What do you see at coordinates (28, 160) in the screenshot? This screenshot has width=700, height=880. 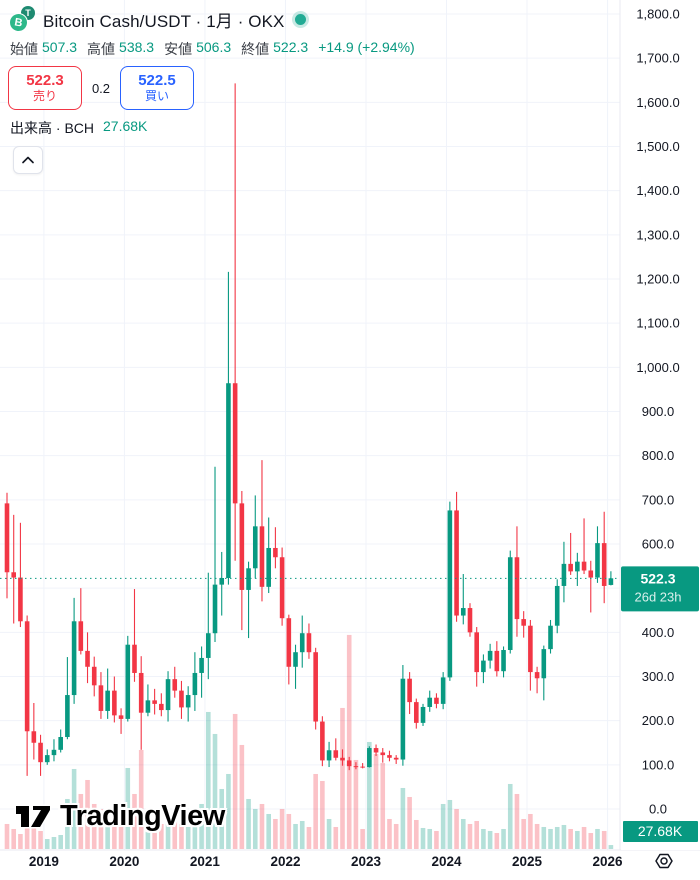 I see `collapse-panel-button` at bounding box center [28, 160].